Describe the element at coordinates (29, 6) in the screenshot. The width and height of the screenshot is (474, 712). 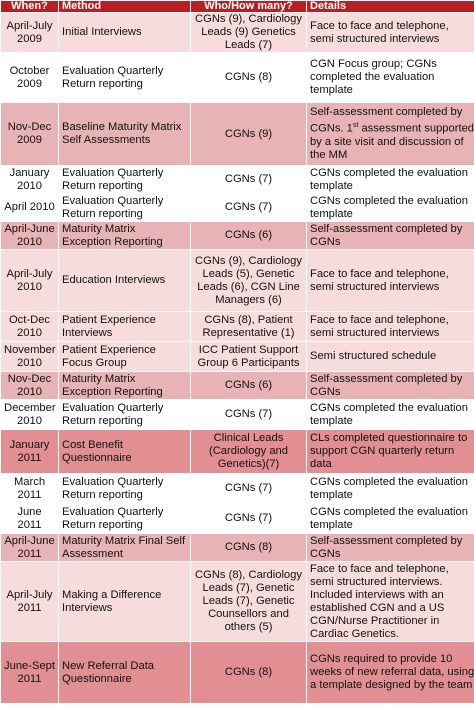
I see `header-when: When?` at that location.